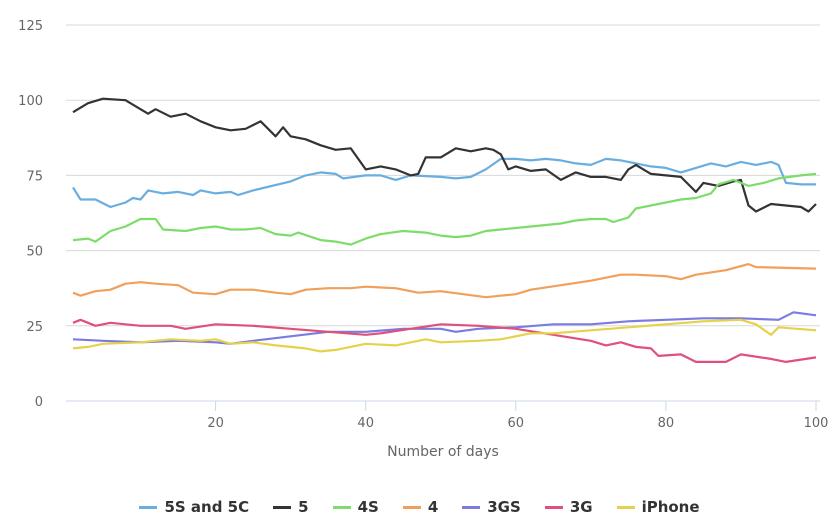 This screenshot has height=523, width=839. What do you see at coordinates (215, 423) in the screenshot?
I see `x-tick-label: 20` at bounding box center [215, 423].